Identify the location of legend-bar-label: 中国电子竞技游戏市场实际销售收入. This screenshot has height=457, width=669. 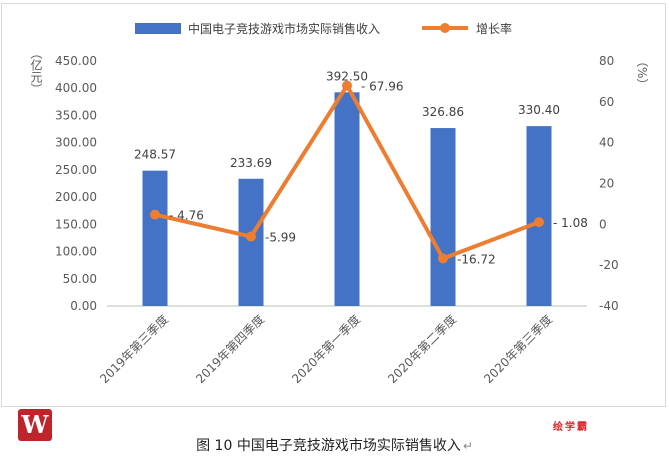
(284, 28).